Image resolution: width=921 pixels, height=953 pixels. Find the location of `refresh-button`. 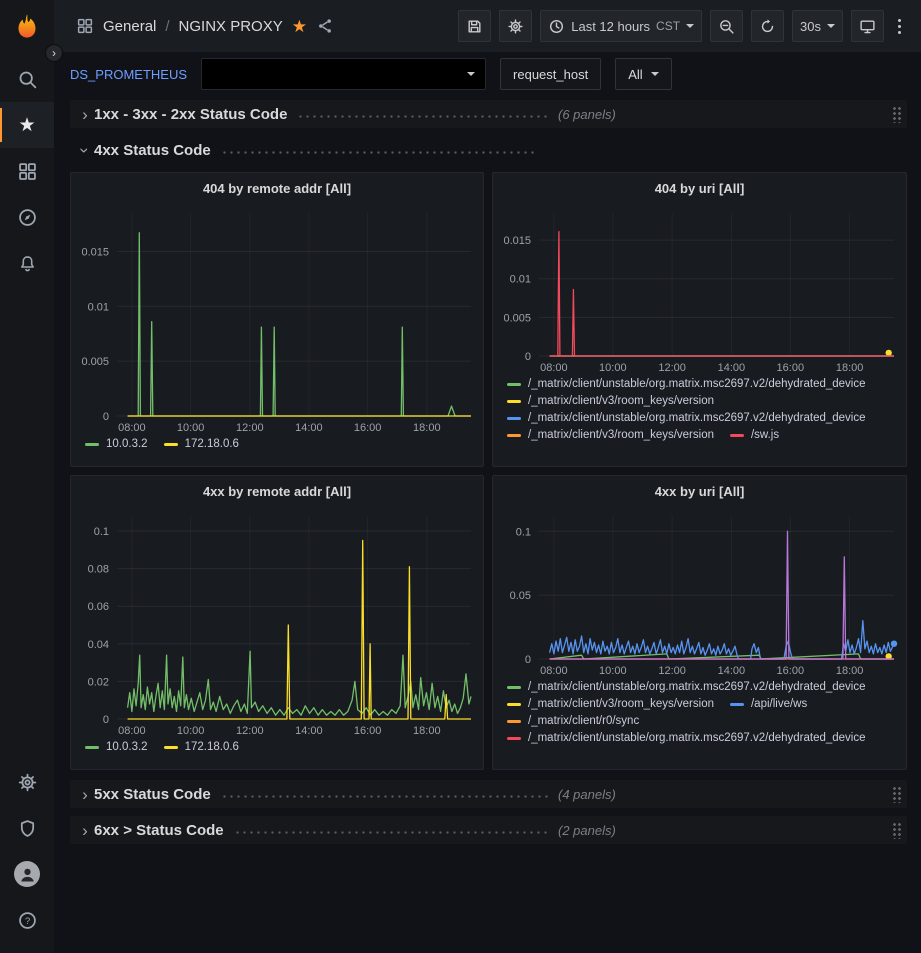

refresh-button is located at coordinates (768, 26).